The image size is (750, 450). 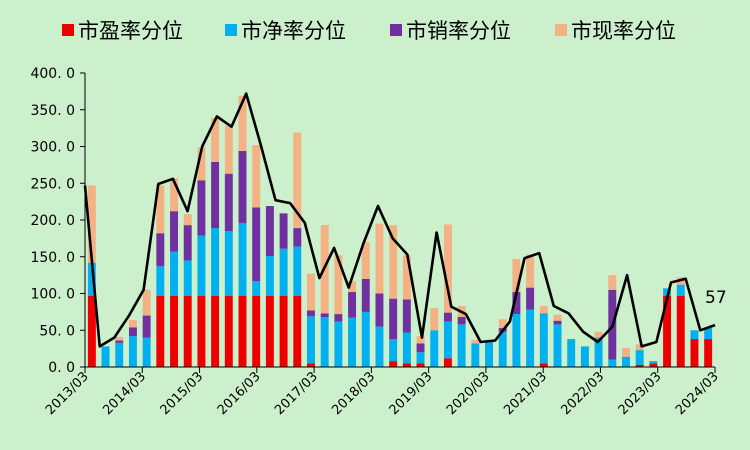 I want to click on x-tick-label: 2014/03, so click(x=124, y=393).